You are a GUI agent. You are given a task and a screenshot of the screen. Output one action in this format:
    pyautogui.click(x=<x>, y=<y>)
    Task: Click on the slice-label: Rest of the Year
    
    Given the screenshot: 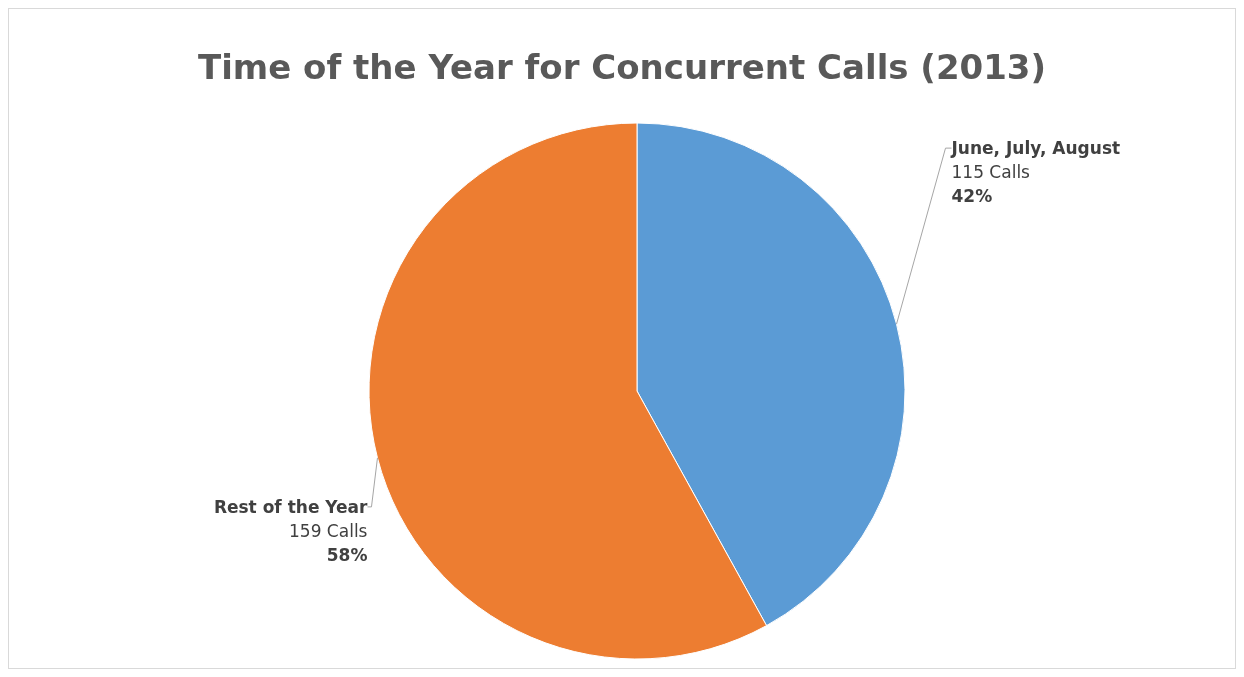 What is the action you would take?
    pyautogui.click(x=291, y=506)
    